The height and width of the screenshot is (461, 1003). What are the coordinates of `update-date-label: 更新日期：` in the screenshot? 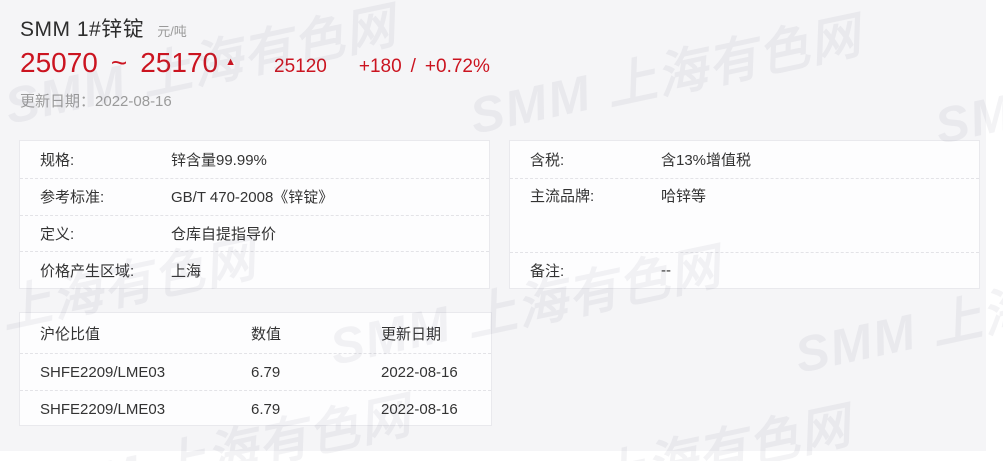 It's located at (58, 101).